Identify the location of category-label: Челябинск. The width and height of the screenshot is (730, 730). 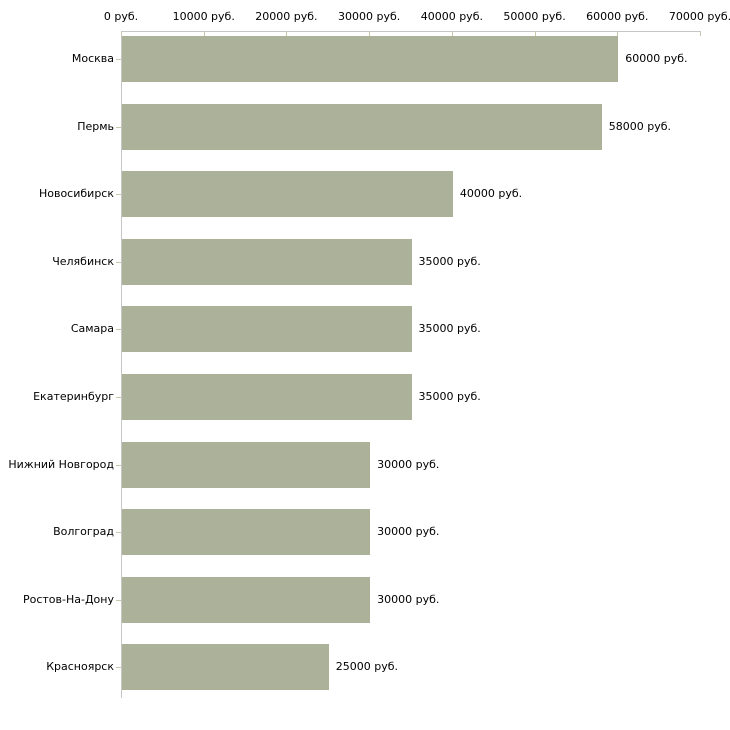
(83, 261).